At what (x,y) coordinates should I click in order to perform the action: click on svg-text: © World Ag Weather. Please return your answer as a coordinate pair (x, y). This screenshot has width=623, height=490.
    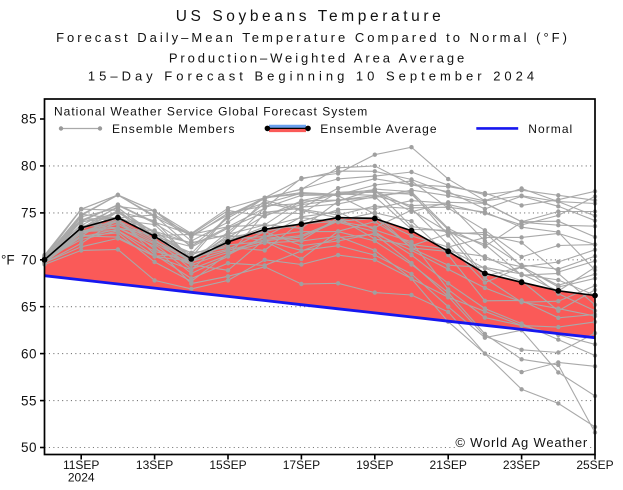
    Looking at the image, I should click on (521, 442).